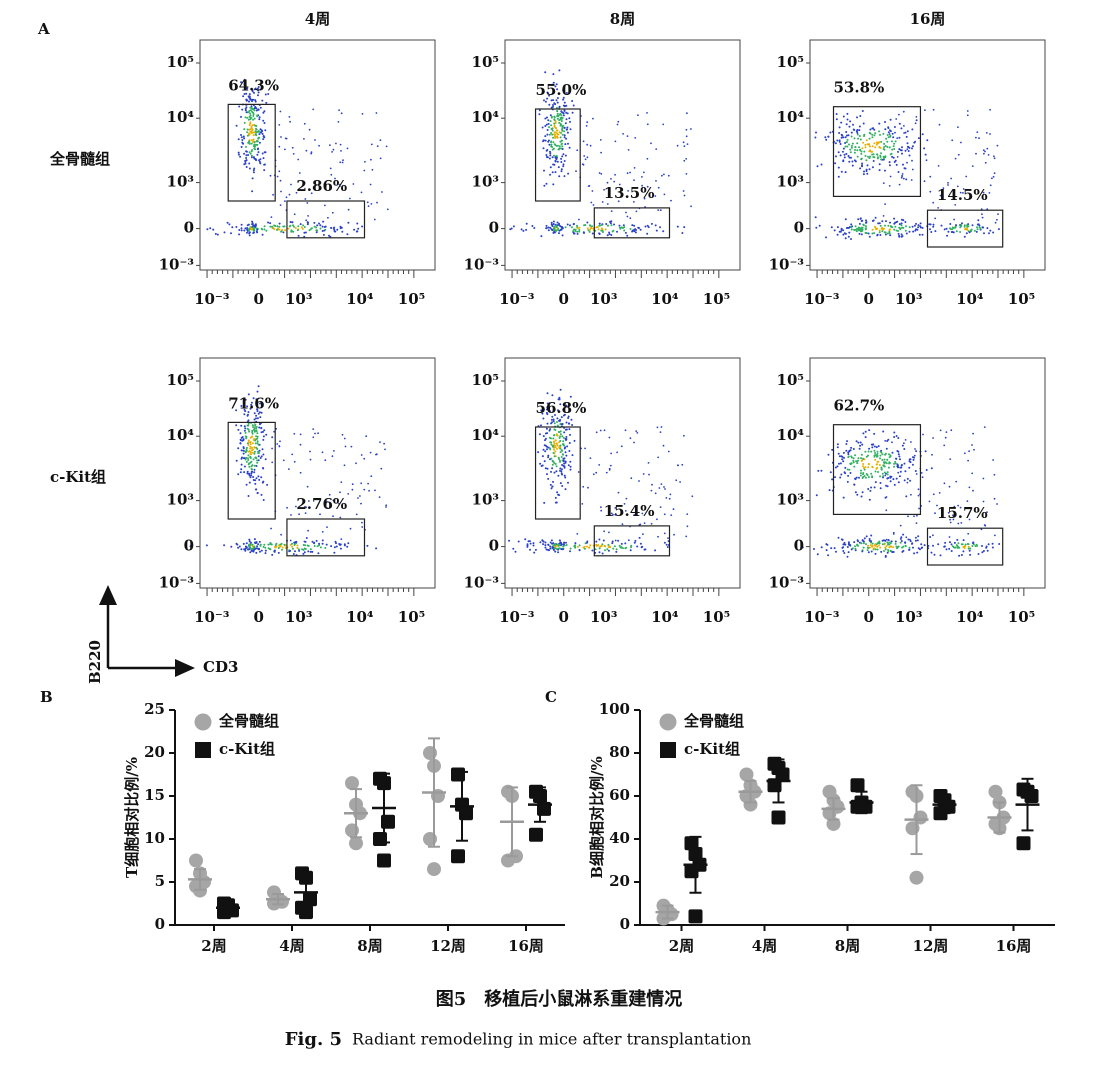 The image size is (1118, 1072). I want to click on gate-percent: 15.7%, so click(962, 513).